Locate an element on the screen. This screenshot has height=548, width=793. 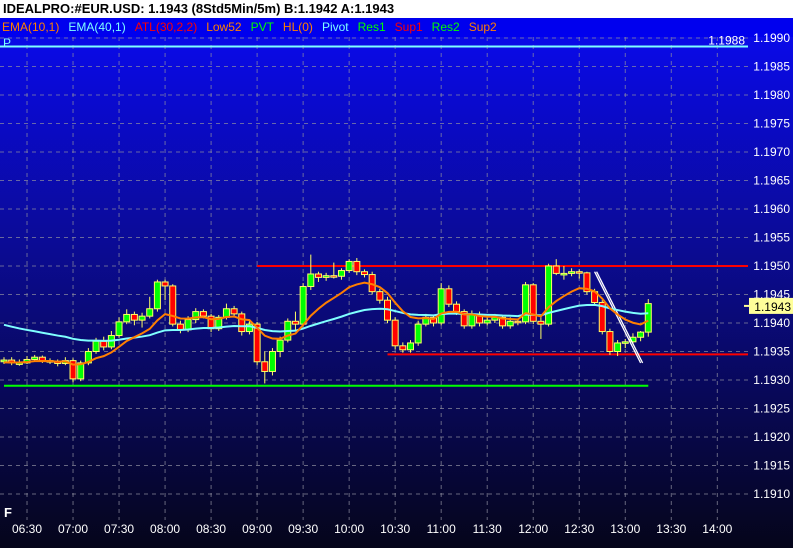
x-tick-label: 09:30 is located at coordinates (303, 529).